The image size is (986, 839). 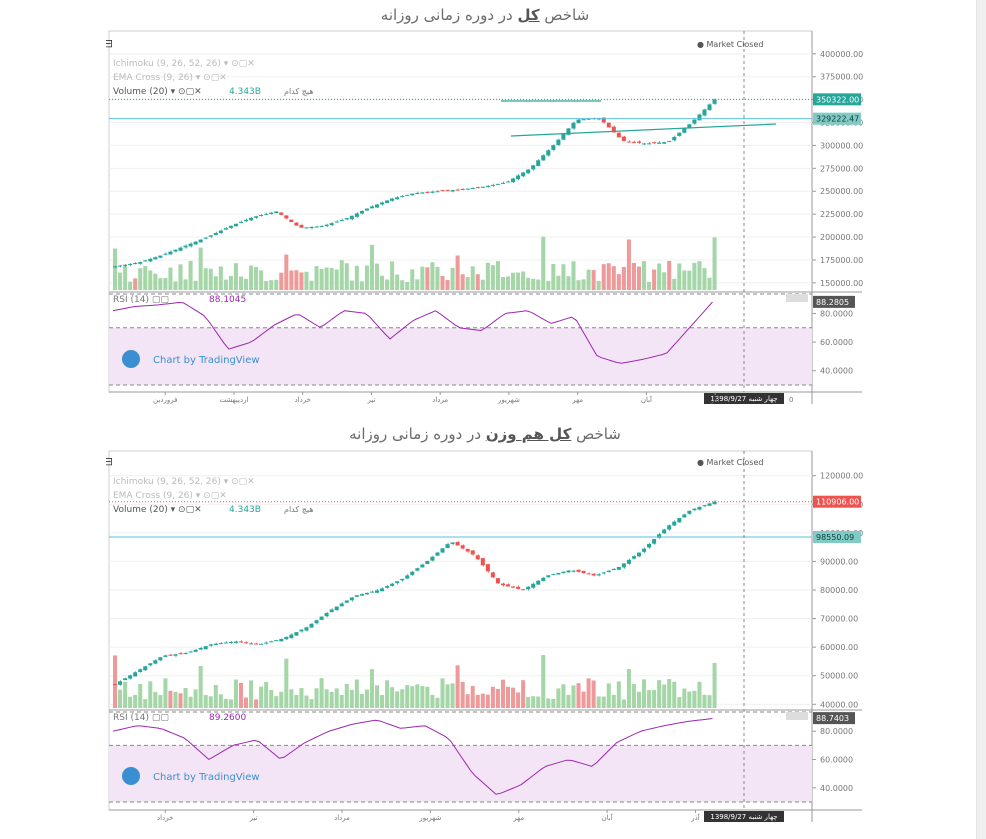 I want to click on horizontal-line-badge: 98550.09, so click(x=835, y=537).